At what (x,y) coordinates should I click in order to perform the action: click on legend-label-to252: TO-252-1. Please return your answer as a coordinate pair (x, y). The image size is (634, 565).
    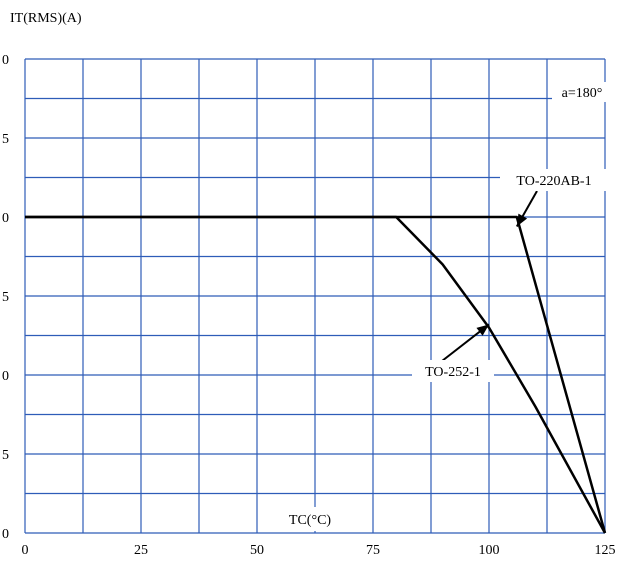
    Looking at the image, I should click on (453, 372).